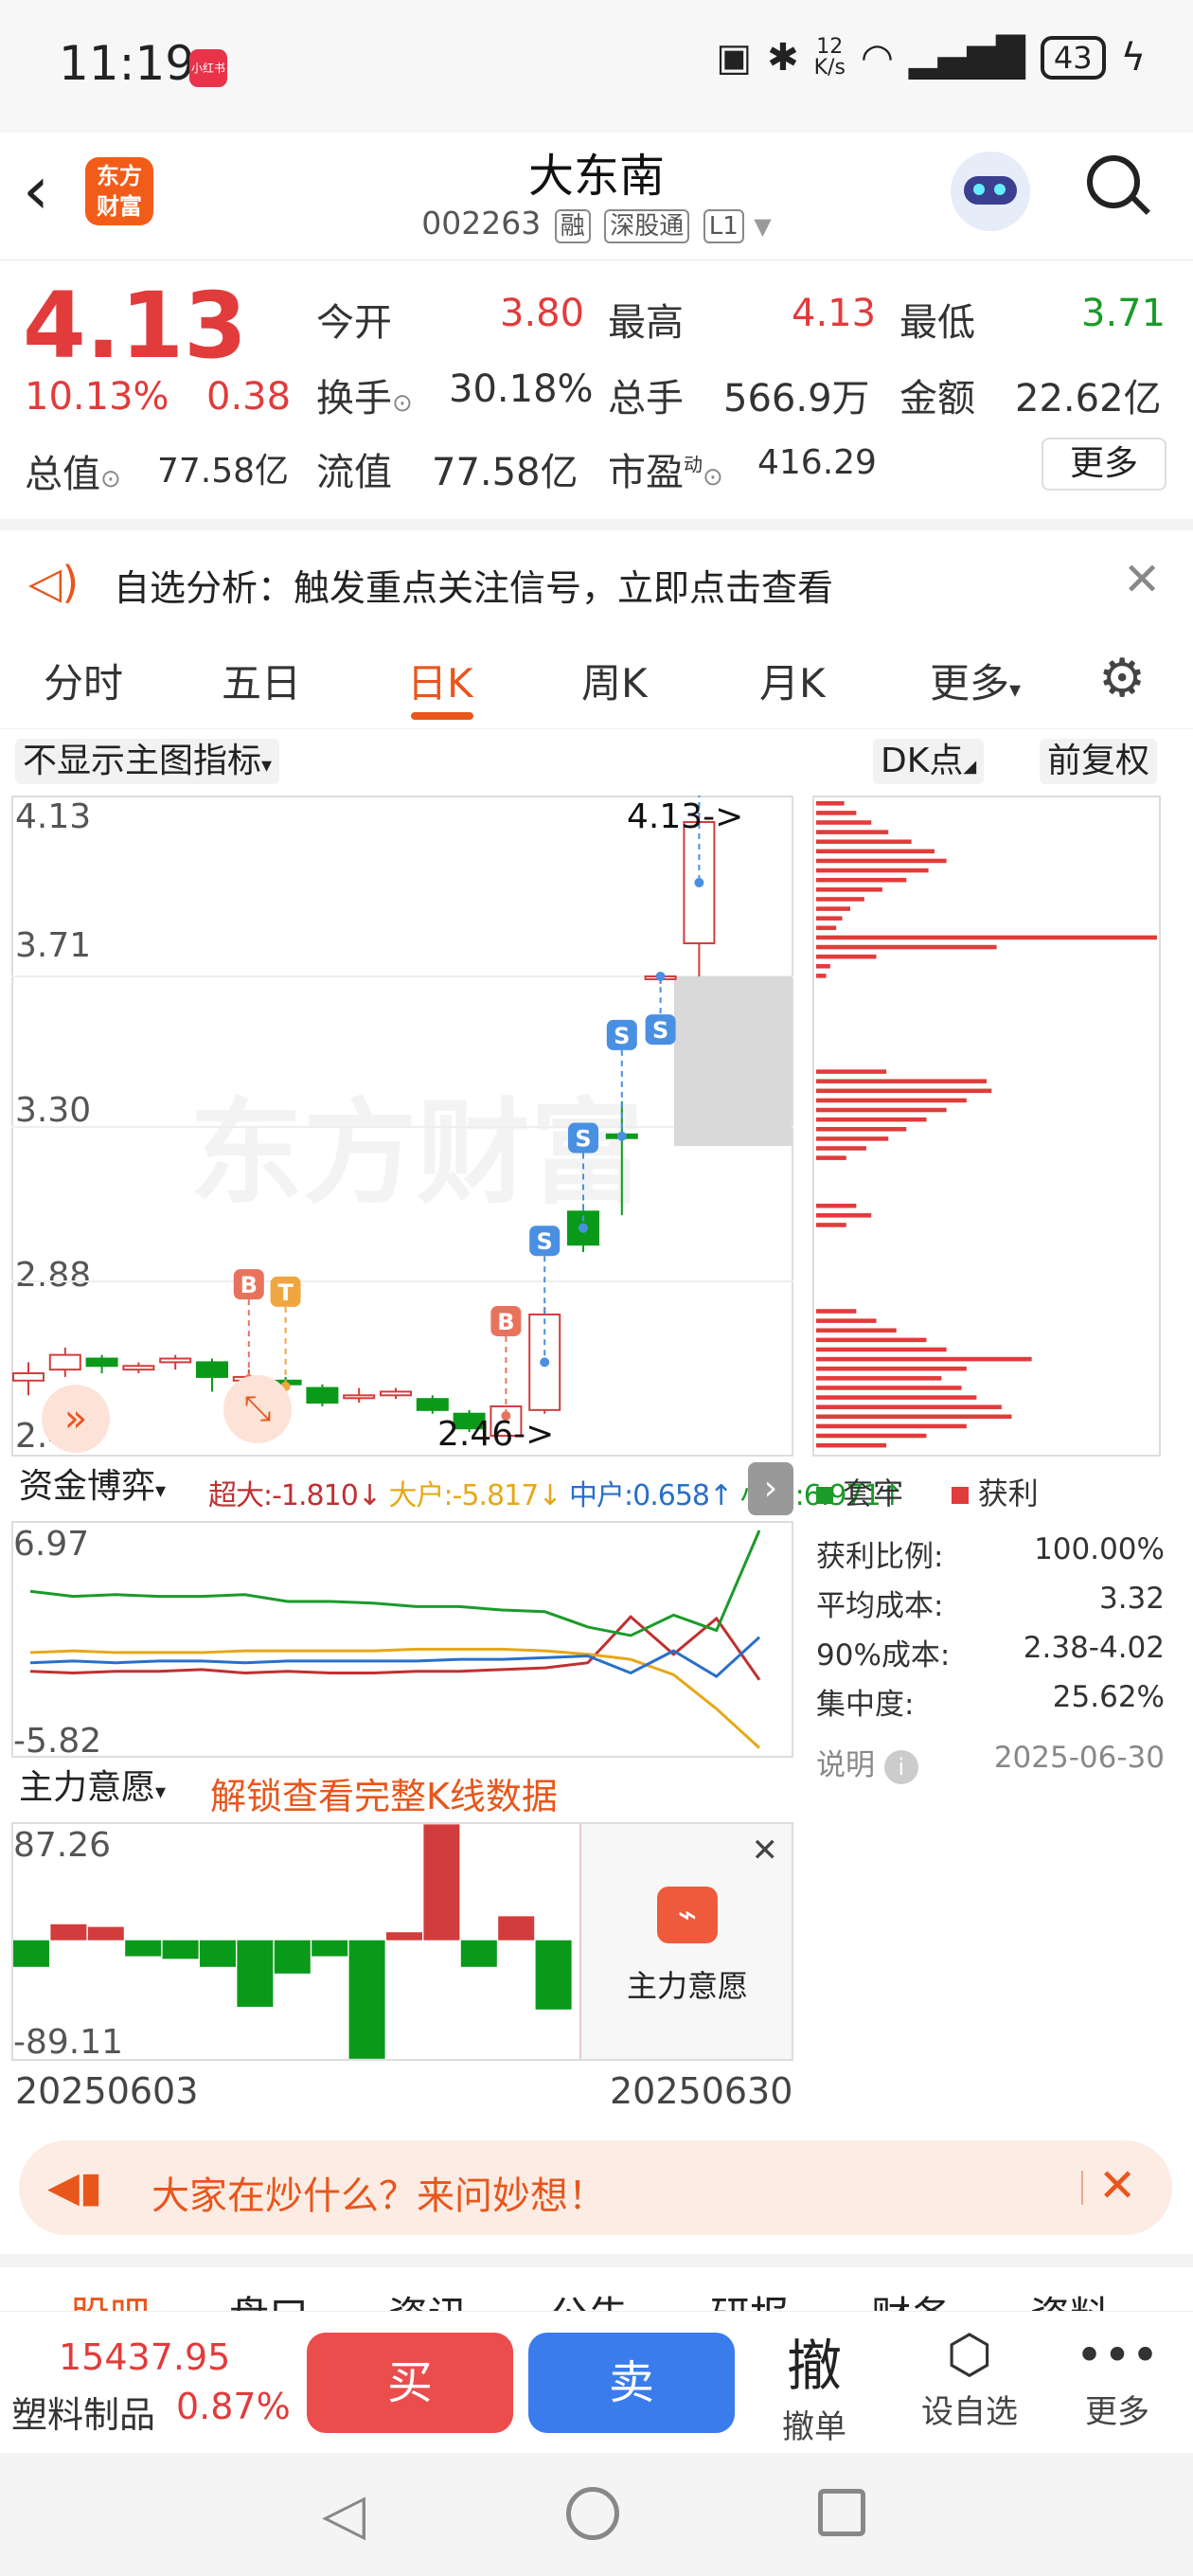 Image resolution: width=1193 pixels, height=2576 pixels. I want to click on nav-back-icon: ◁, so click(344, 2514).